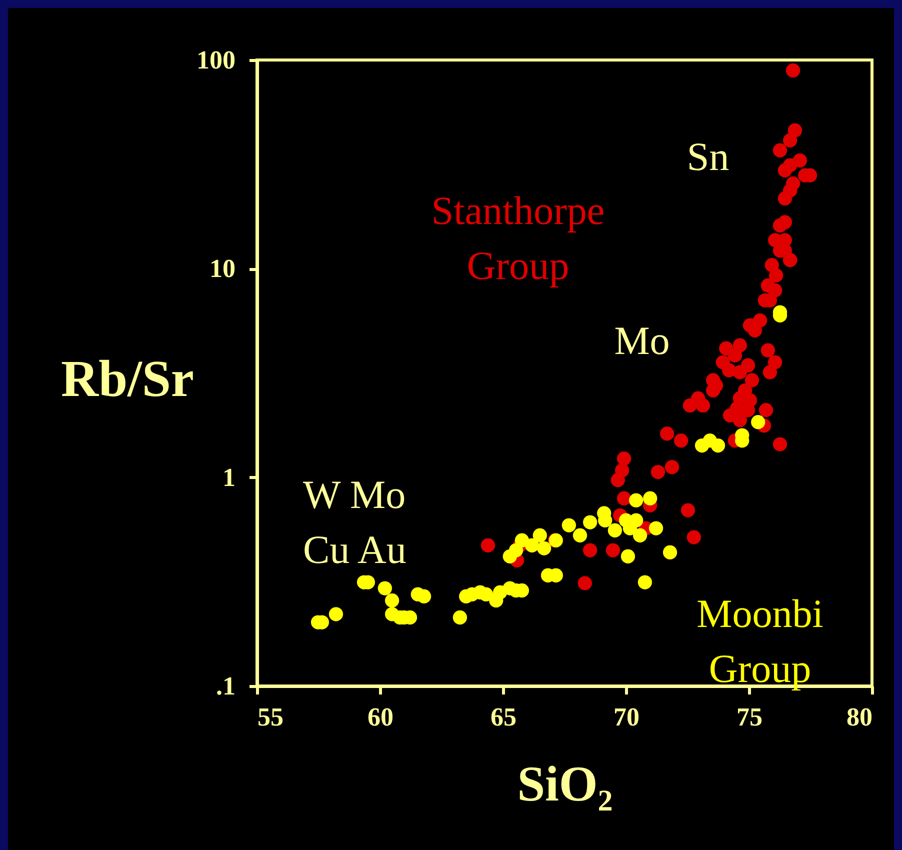 The image size is (902, 850). I want to click on x-tick-label: 55, so click(271, 717).